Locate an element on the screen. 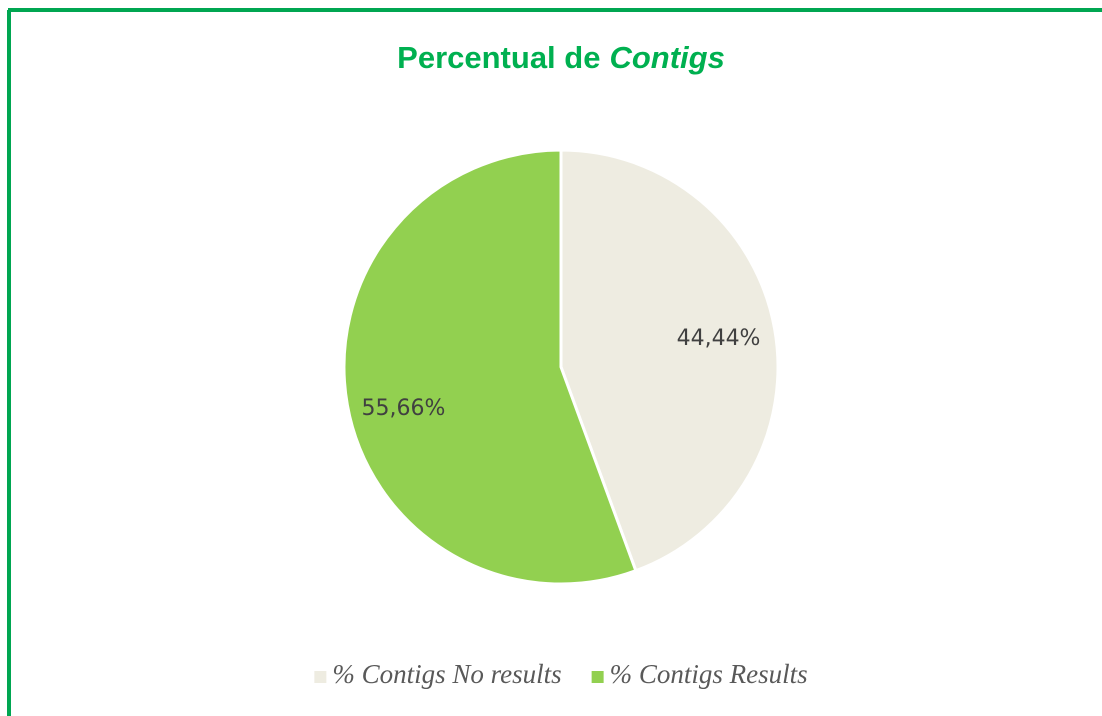 Image resolution: width=1102 pixels, height=716 pixels. title-part: Percentual de is located at coordinates (498, 57).